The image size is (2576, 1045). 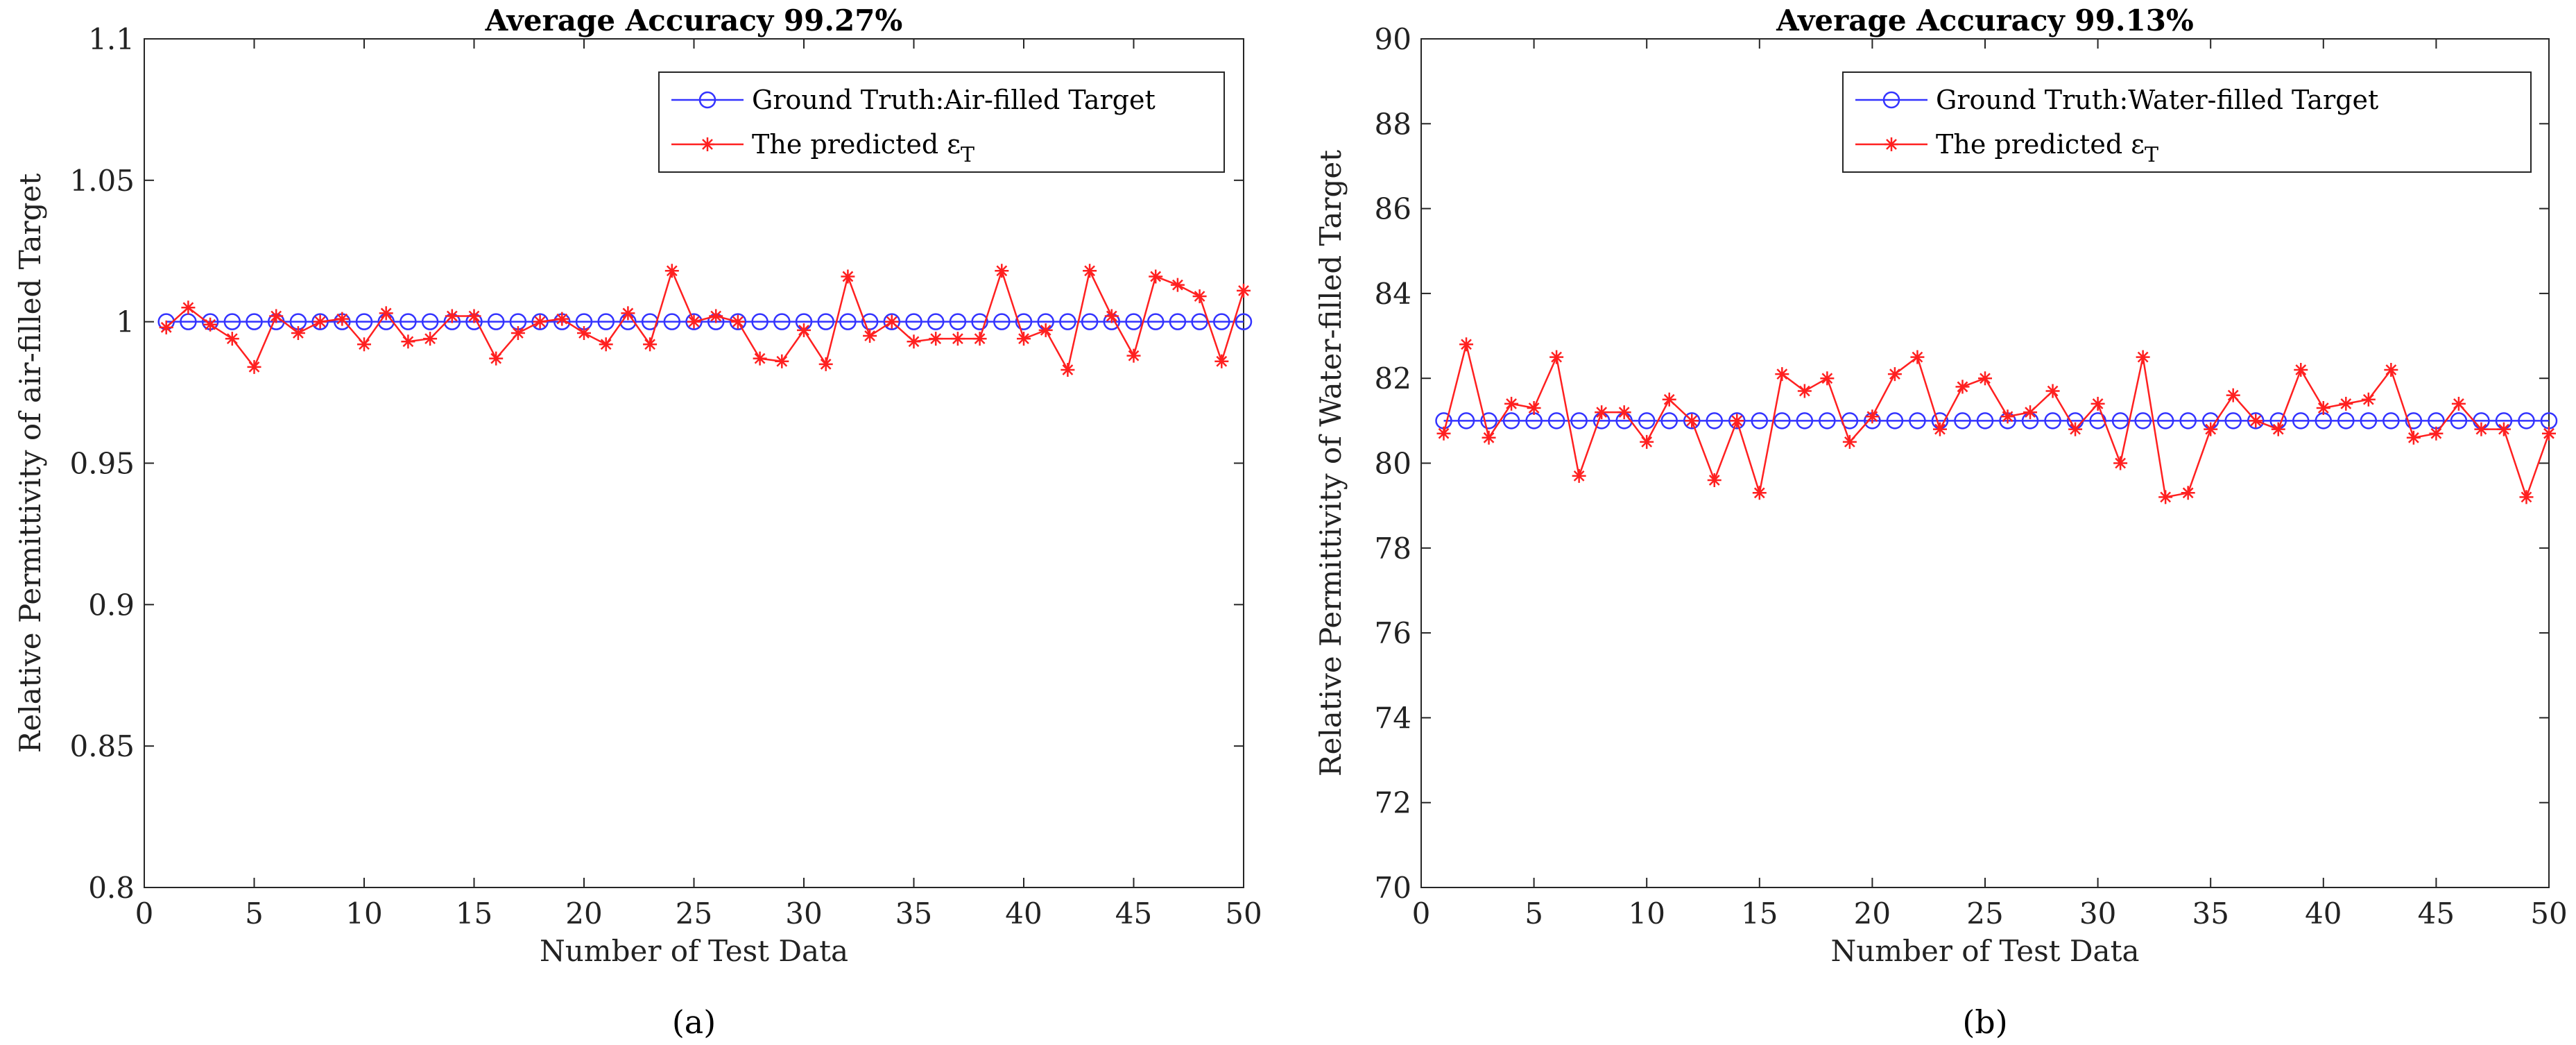 I want to click on x-tick-label: 15, so click(x=1759, y=914).